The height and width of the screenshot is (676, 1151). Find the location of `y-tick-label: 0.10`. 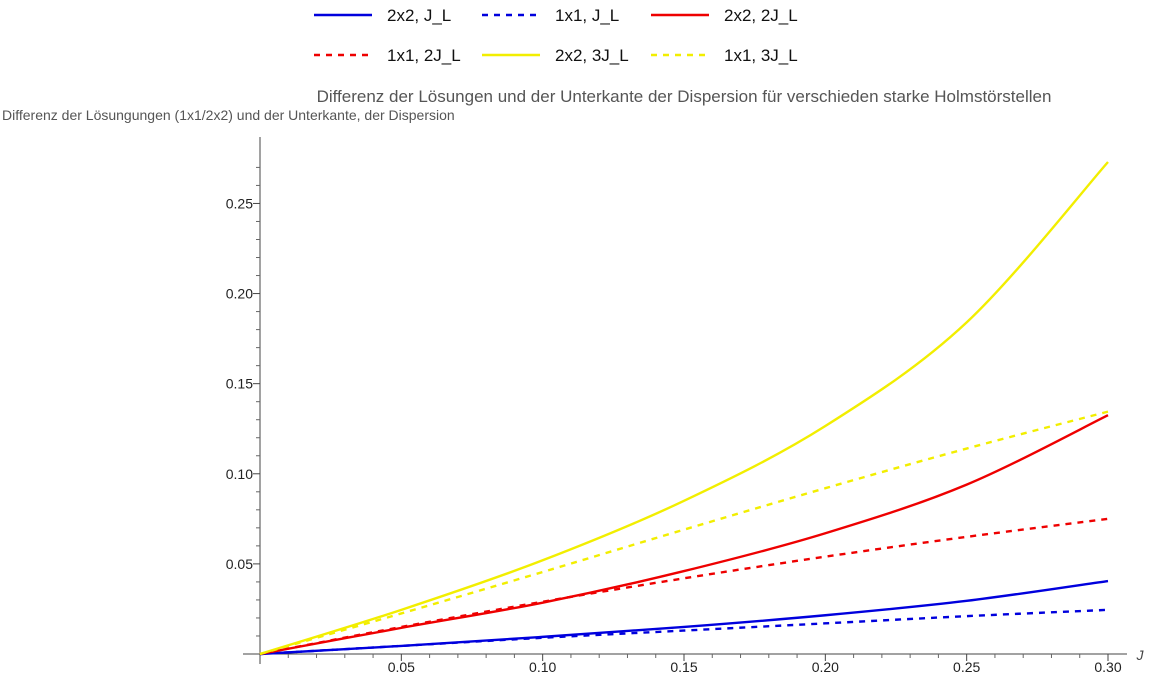

y-tick-label: 0.10 is located at coordinates (239, 474).